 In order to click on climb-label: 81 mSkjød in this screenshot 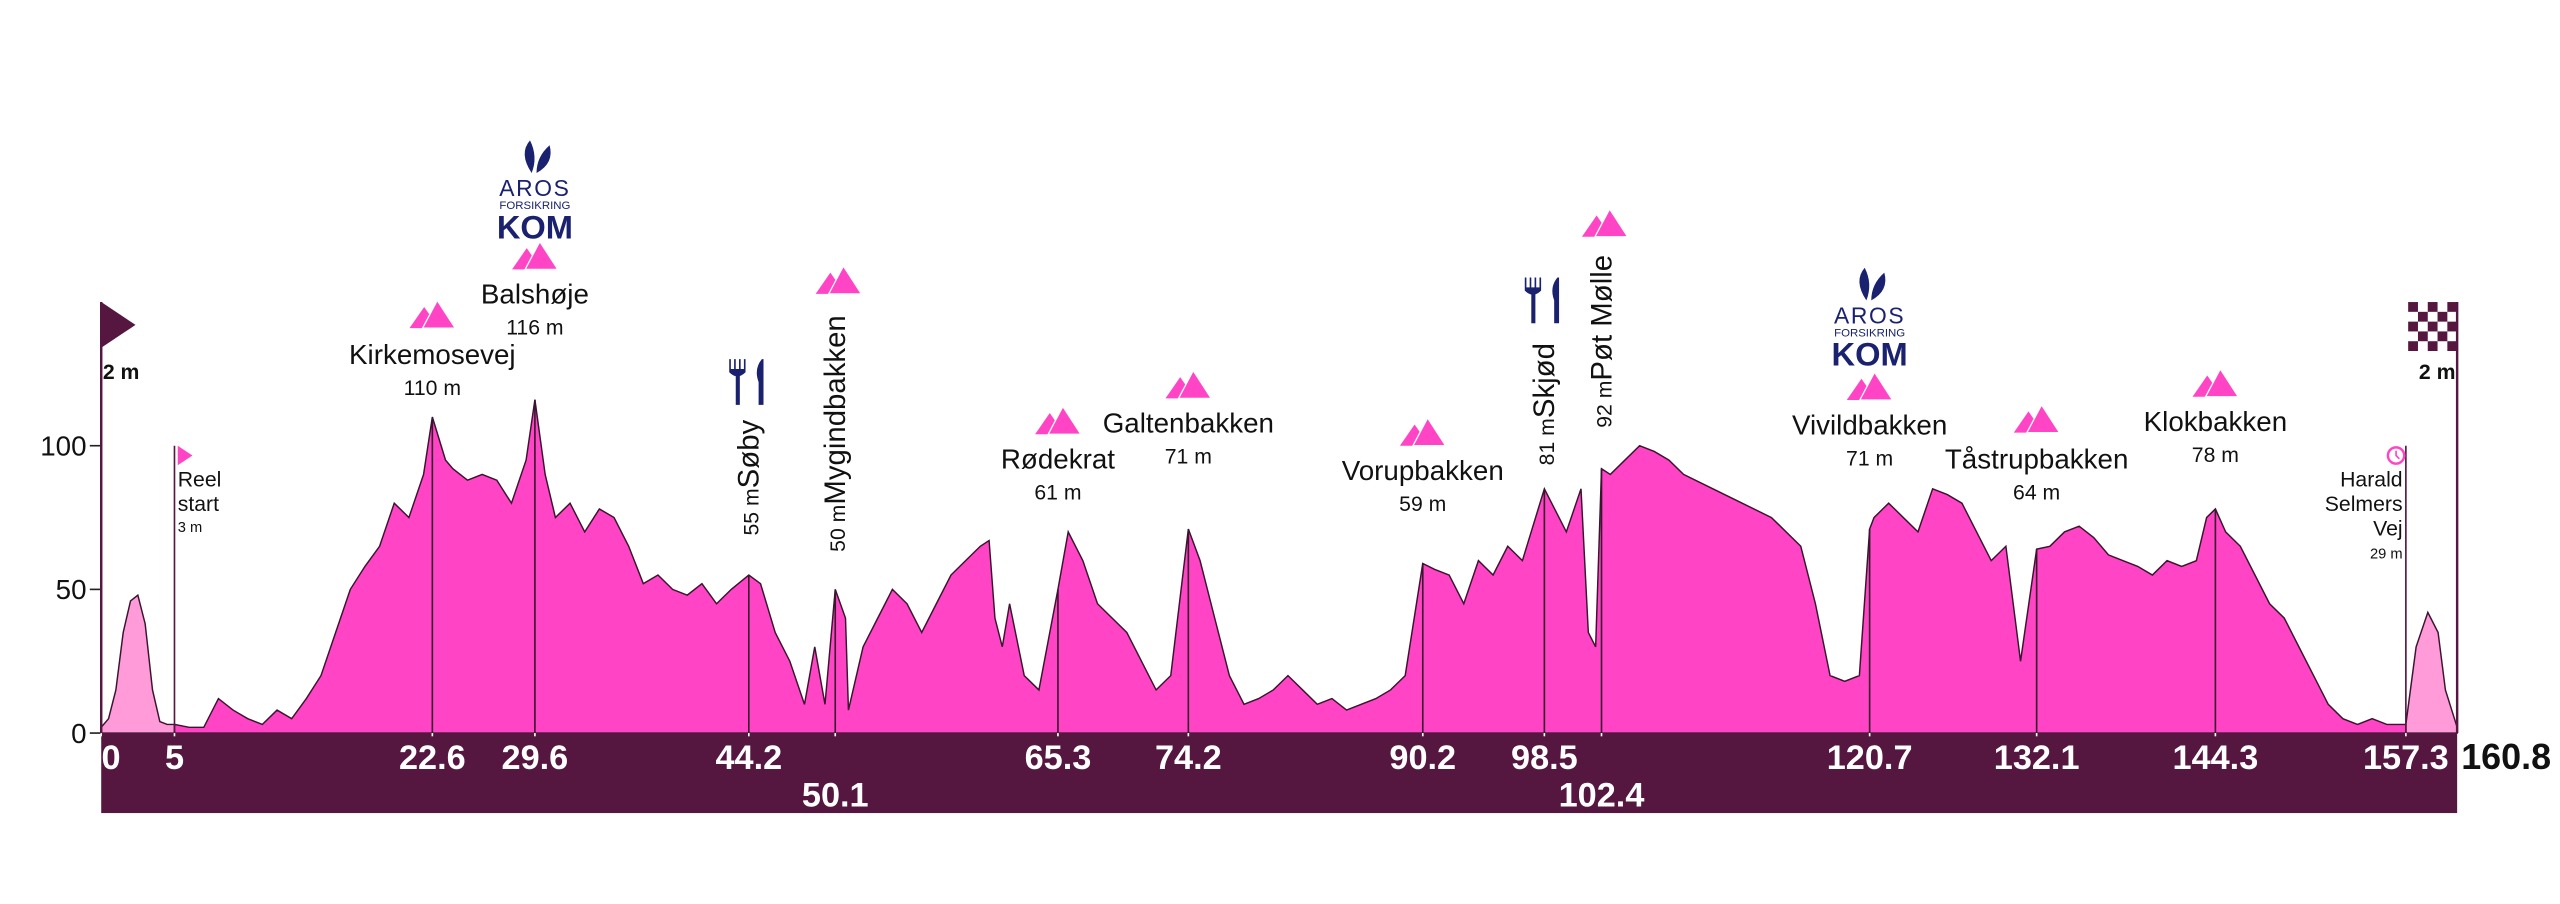, I will do `click(1544, 404)`.